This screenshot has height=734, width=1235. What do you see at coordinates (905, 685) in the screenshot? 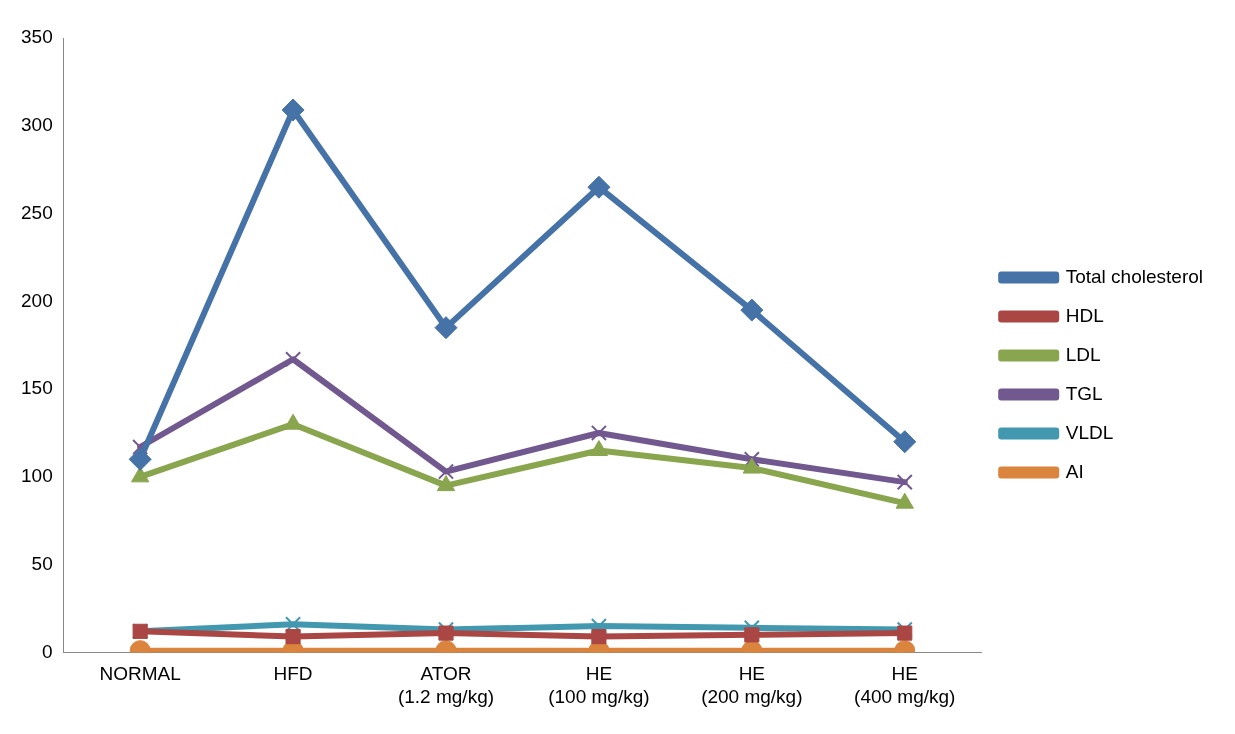
I see `x-tick-label: HE (400 mg/kg)` at bounding box center [905, 685].